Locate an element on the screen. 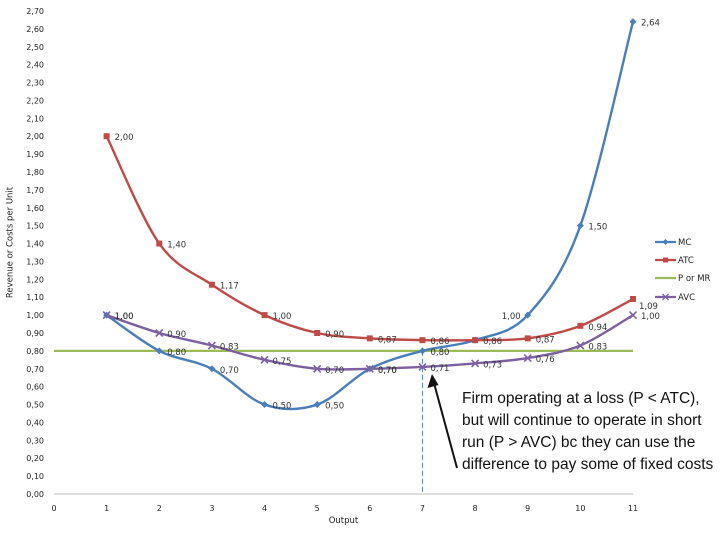  y-tick-label: 2,00 is located at coordinates (35, 136).